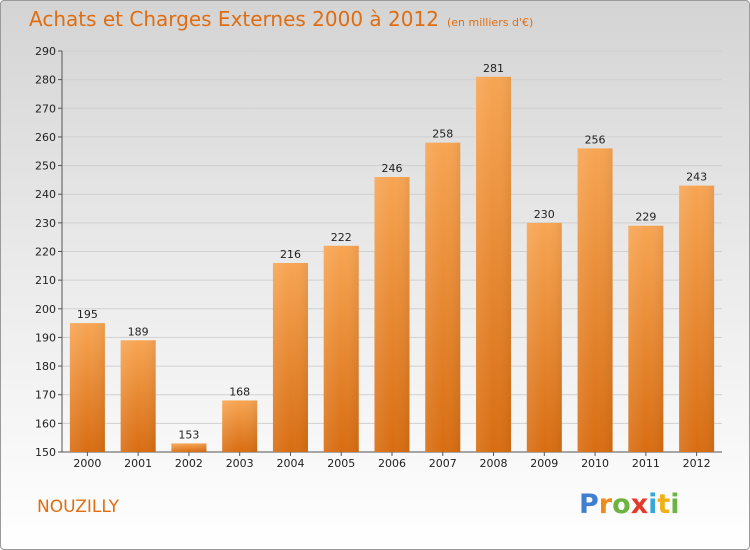  Describe the element at coordinates (697, 318) in the screenshot. I see `bar-shine-2012` at that location.